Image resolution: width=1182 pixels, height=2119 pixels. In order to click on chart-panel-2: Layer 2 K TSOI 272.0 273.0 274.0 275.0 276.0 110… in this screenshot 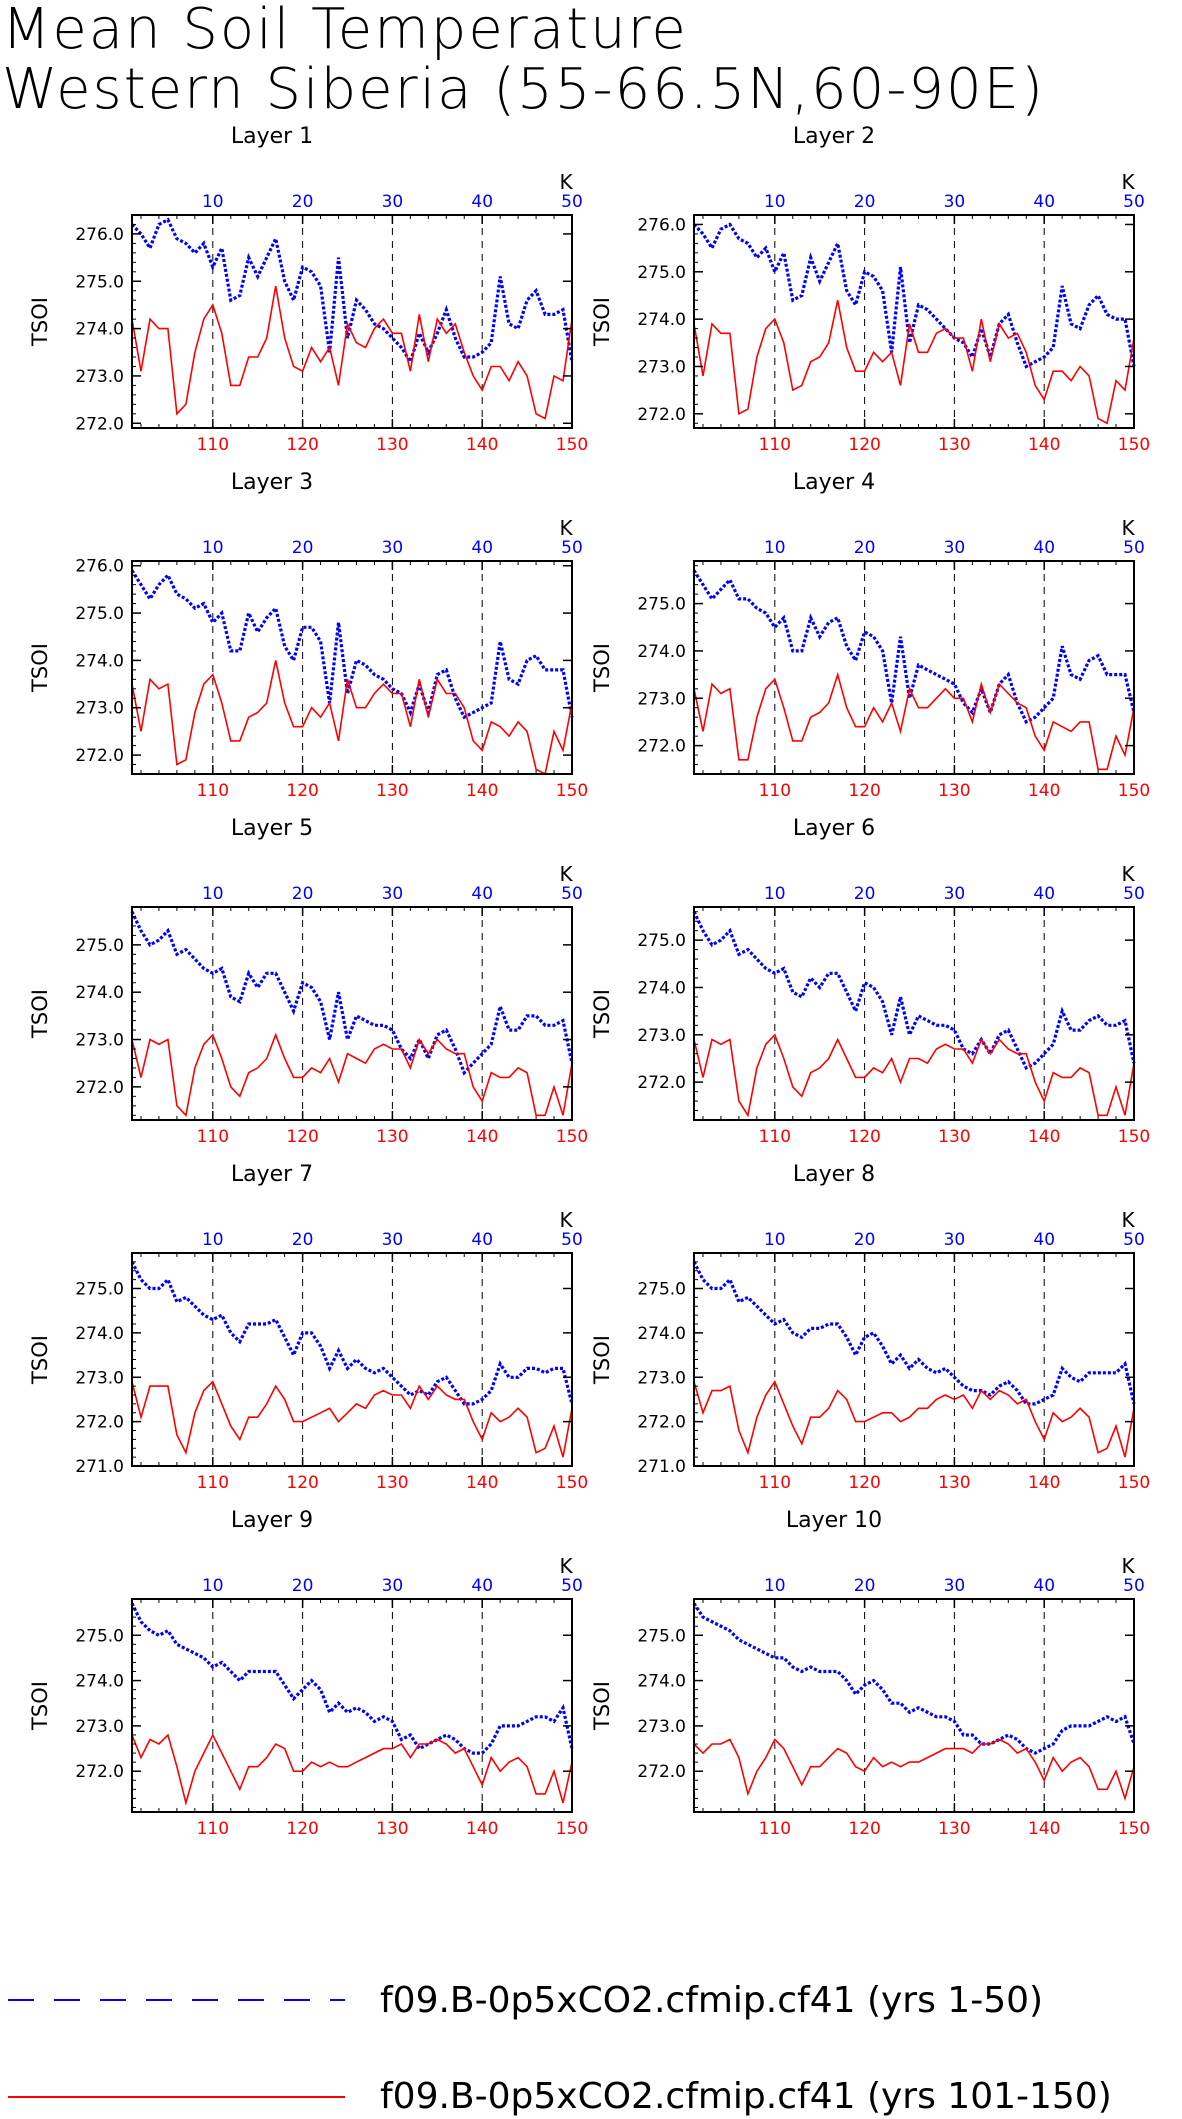, I will do `click(870, 289)`.